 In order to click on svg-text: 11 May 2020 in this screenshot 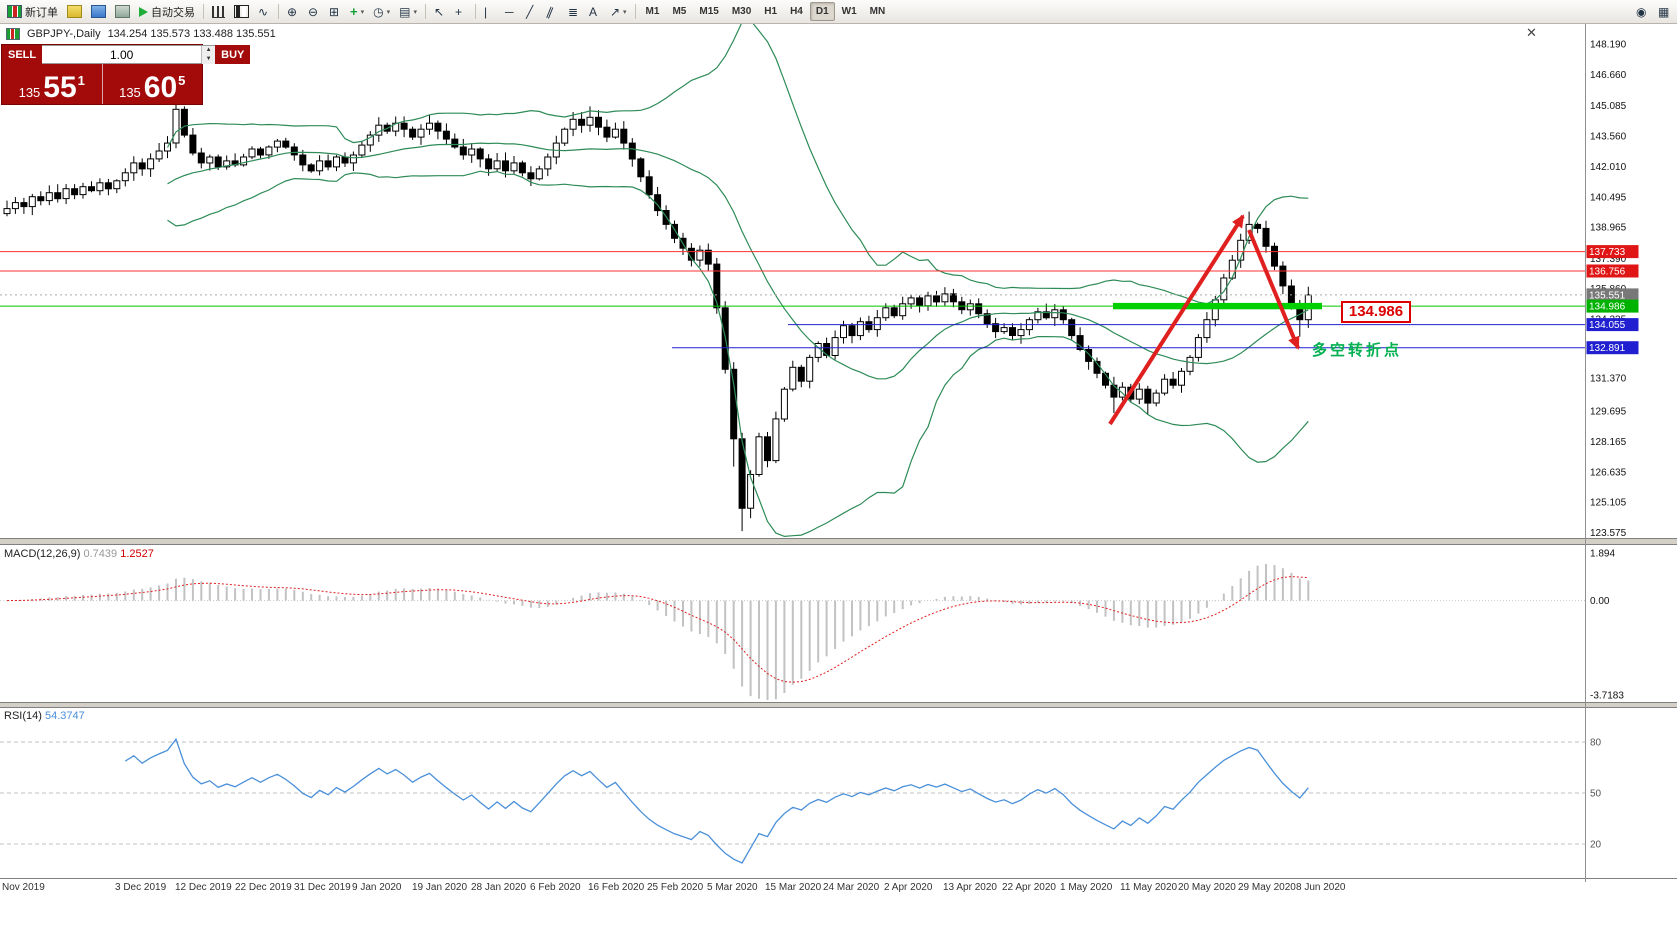, I will do `click(1149, 887)`.